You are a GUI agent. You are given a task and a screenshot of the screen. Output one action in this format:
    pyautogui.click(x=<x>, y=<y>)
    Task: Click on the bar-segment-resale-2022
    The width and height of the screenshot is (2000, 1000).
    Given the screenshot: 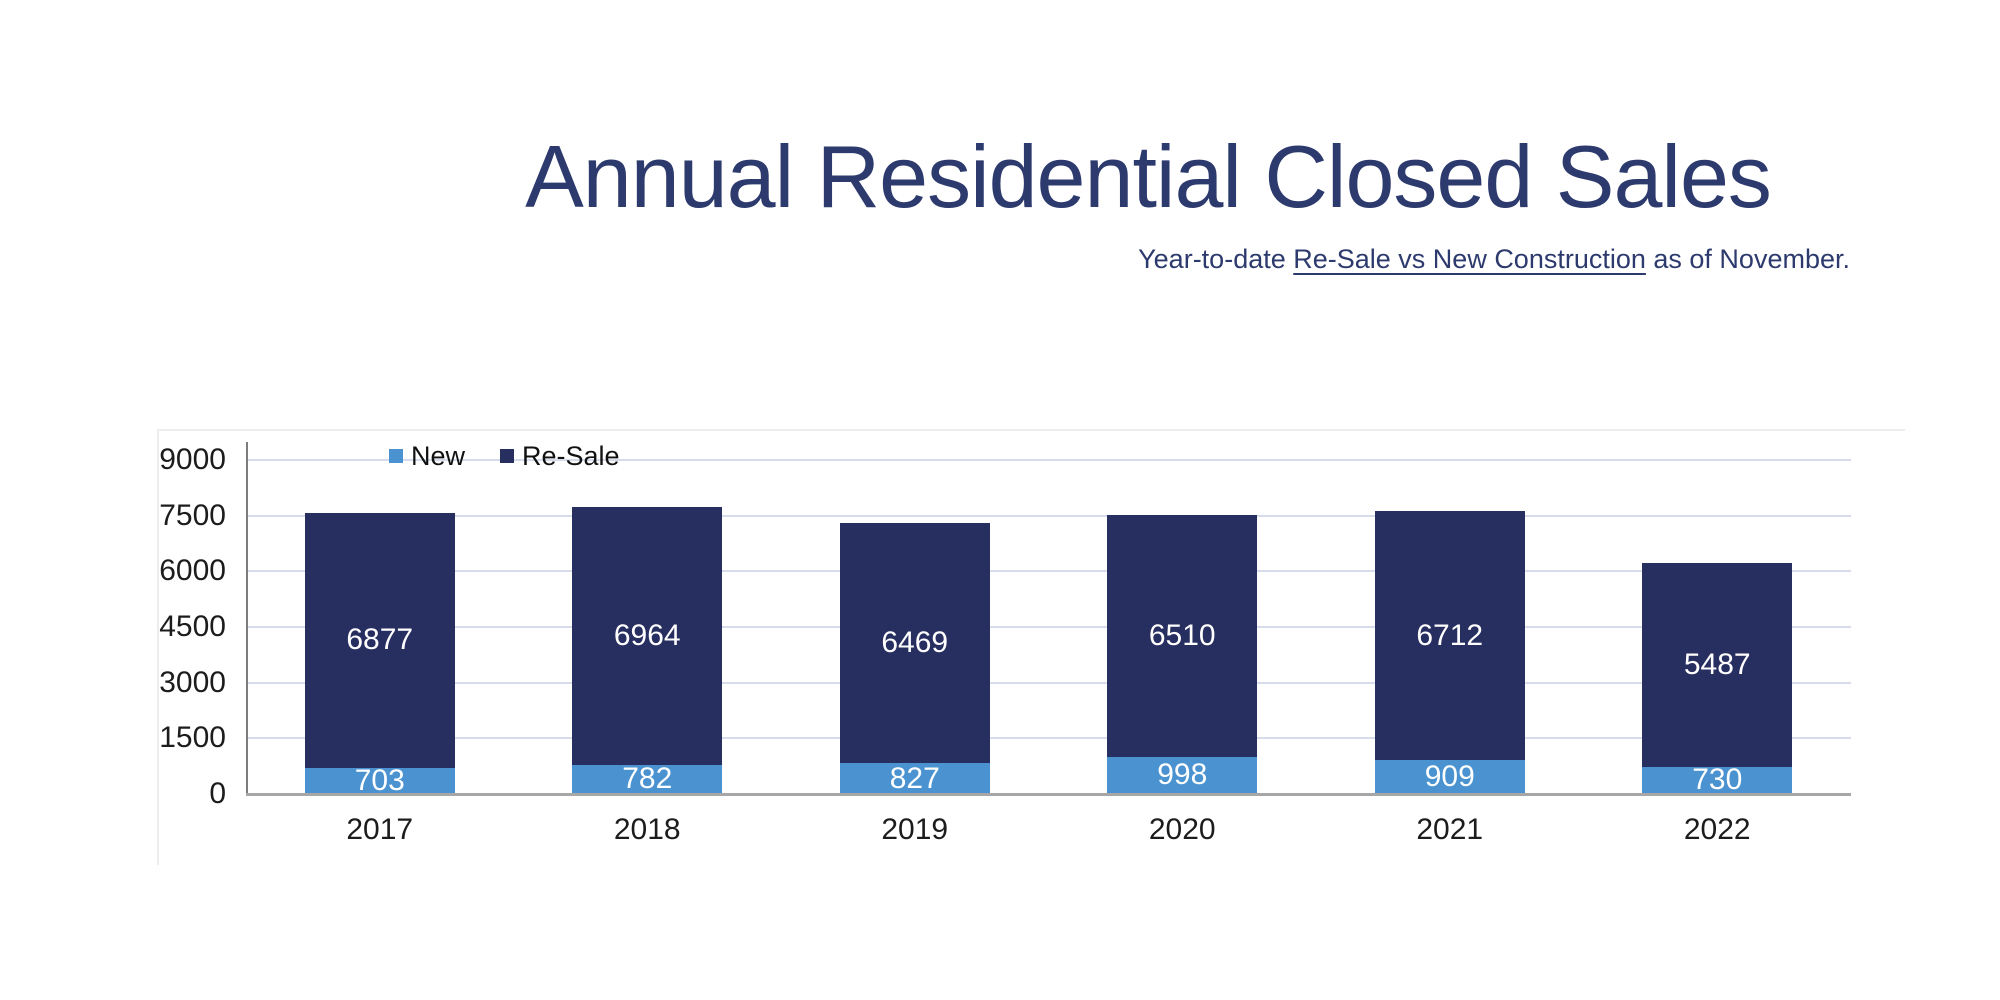 What is the action you would take?
    pyautogui.click(x=1717, y=665)
    